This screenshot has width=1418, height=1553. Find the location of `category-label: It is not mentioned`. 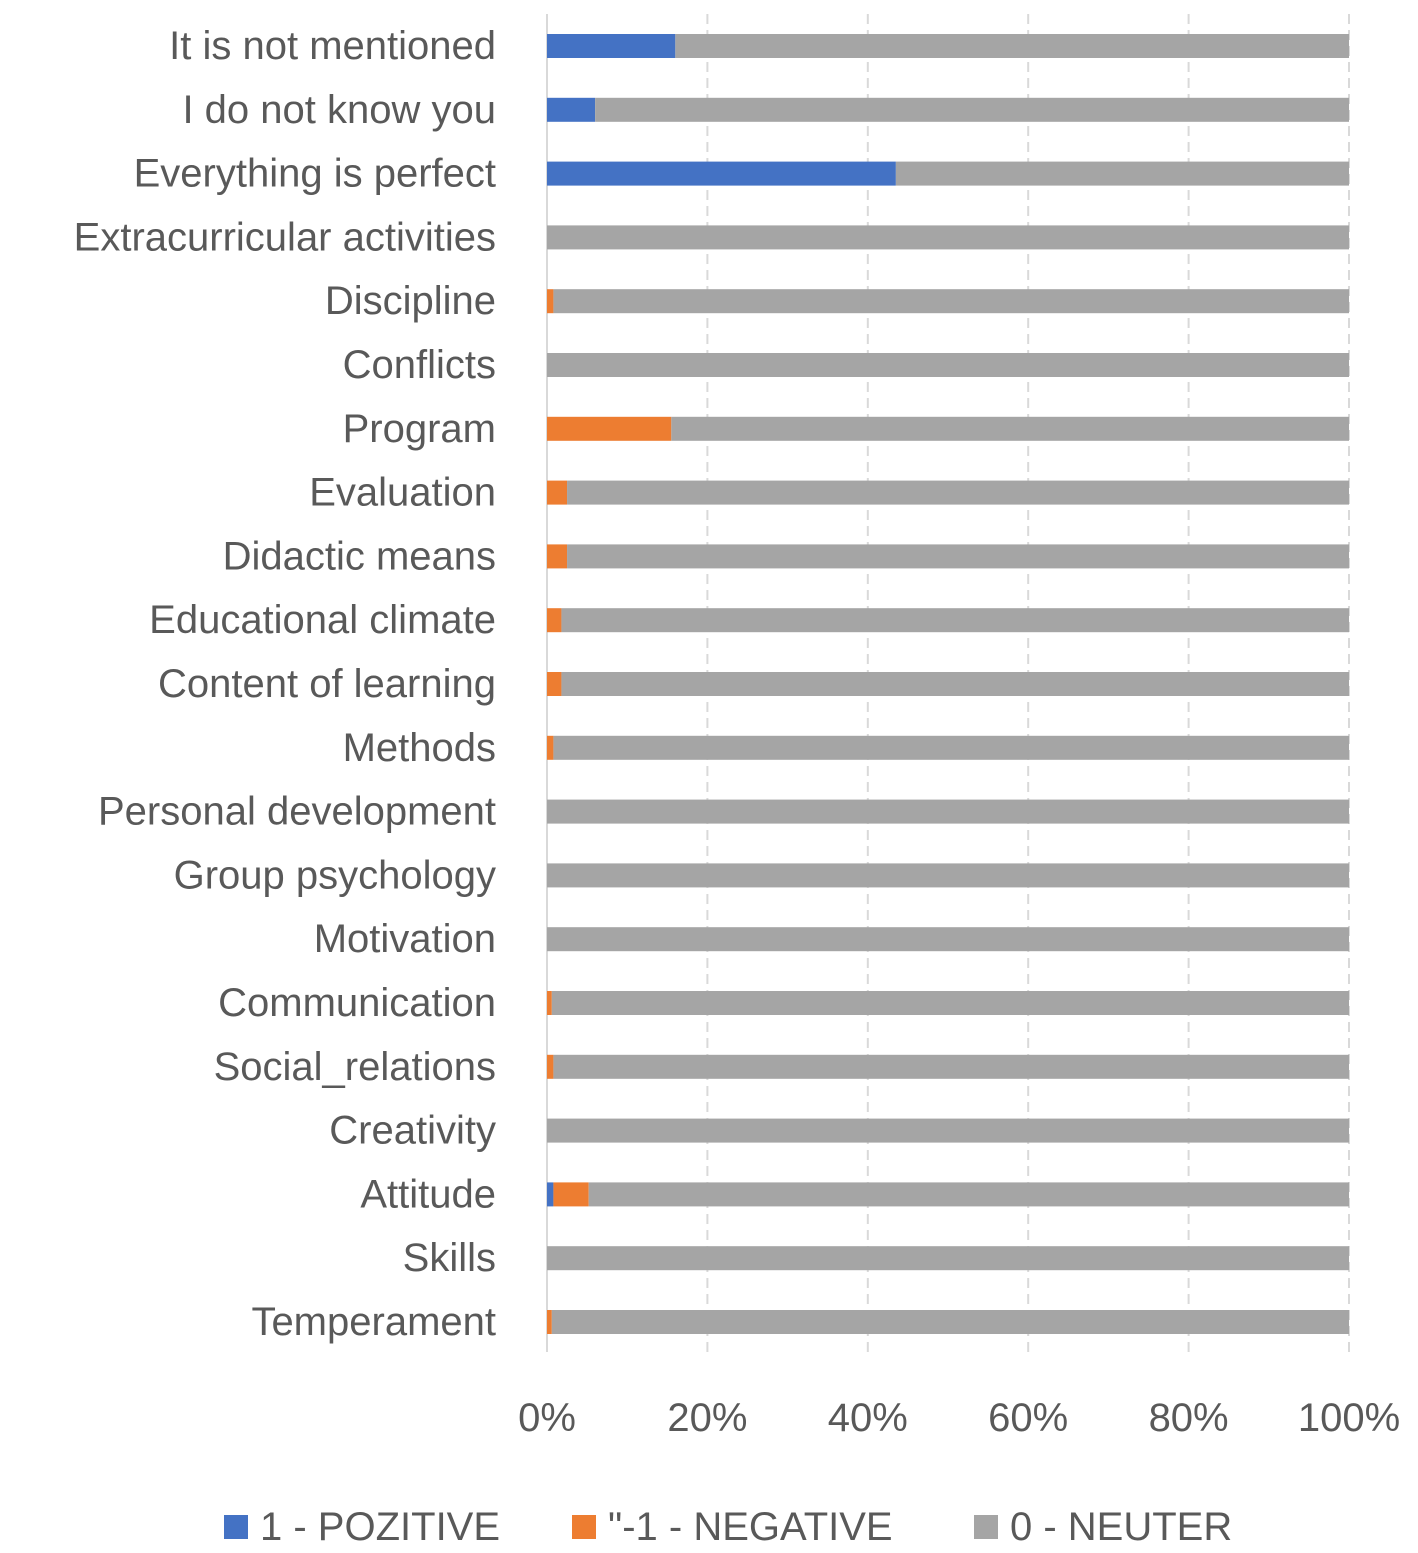

category-label: It is not mentioned is located at coordinates (332, 46).